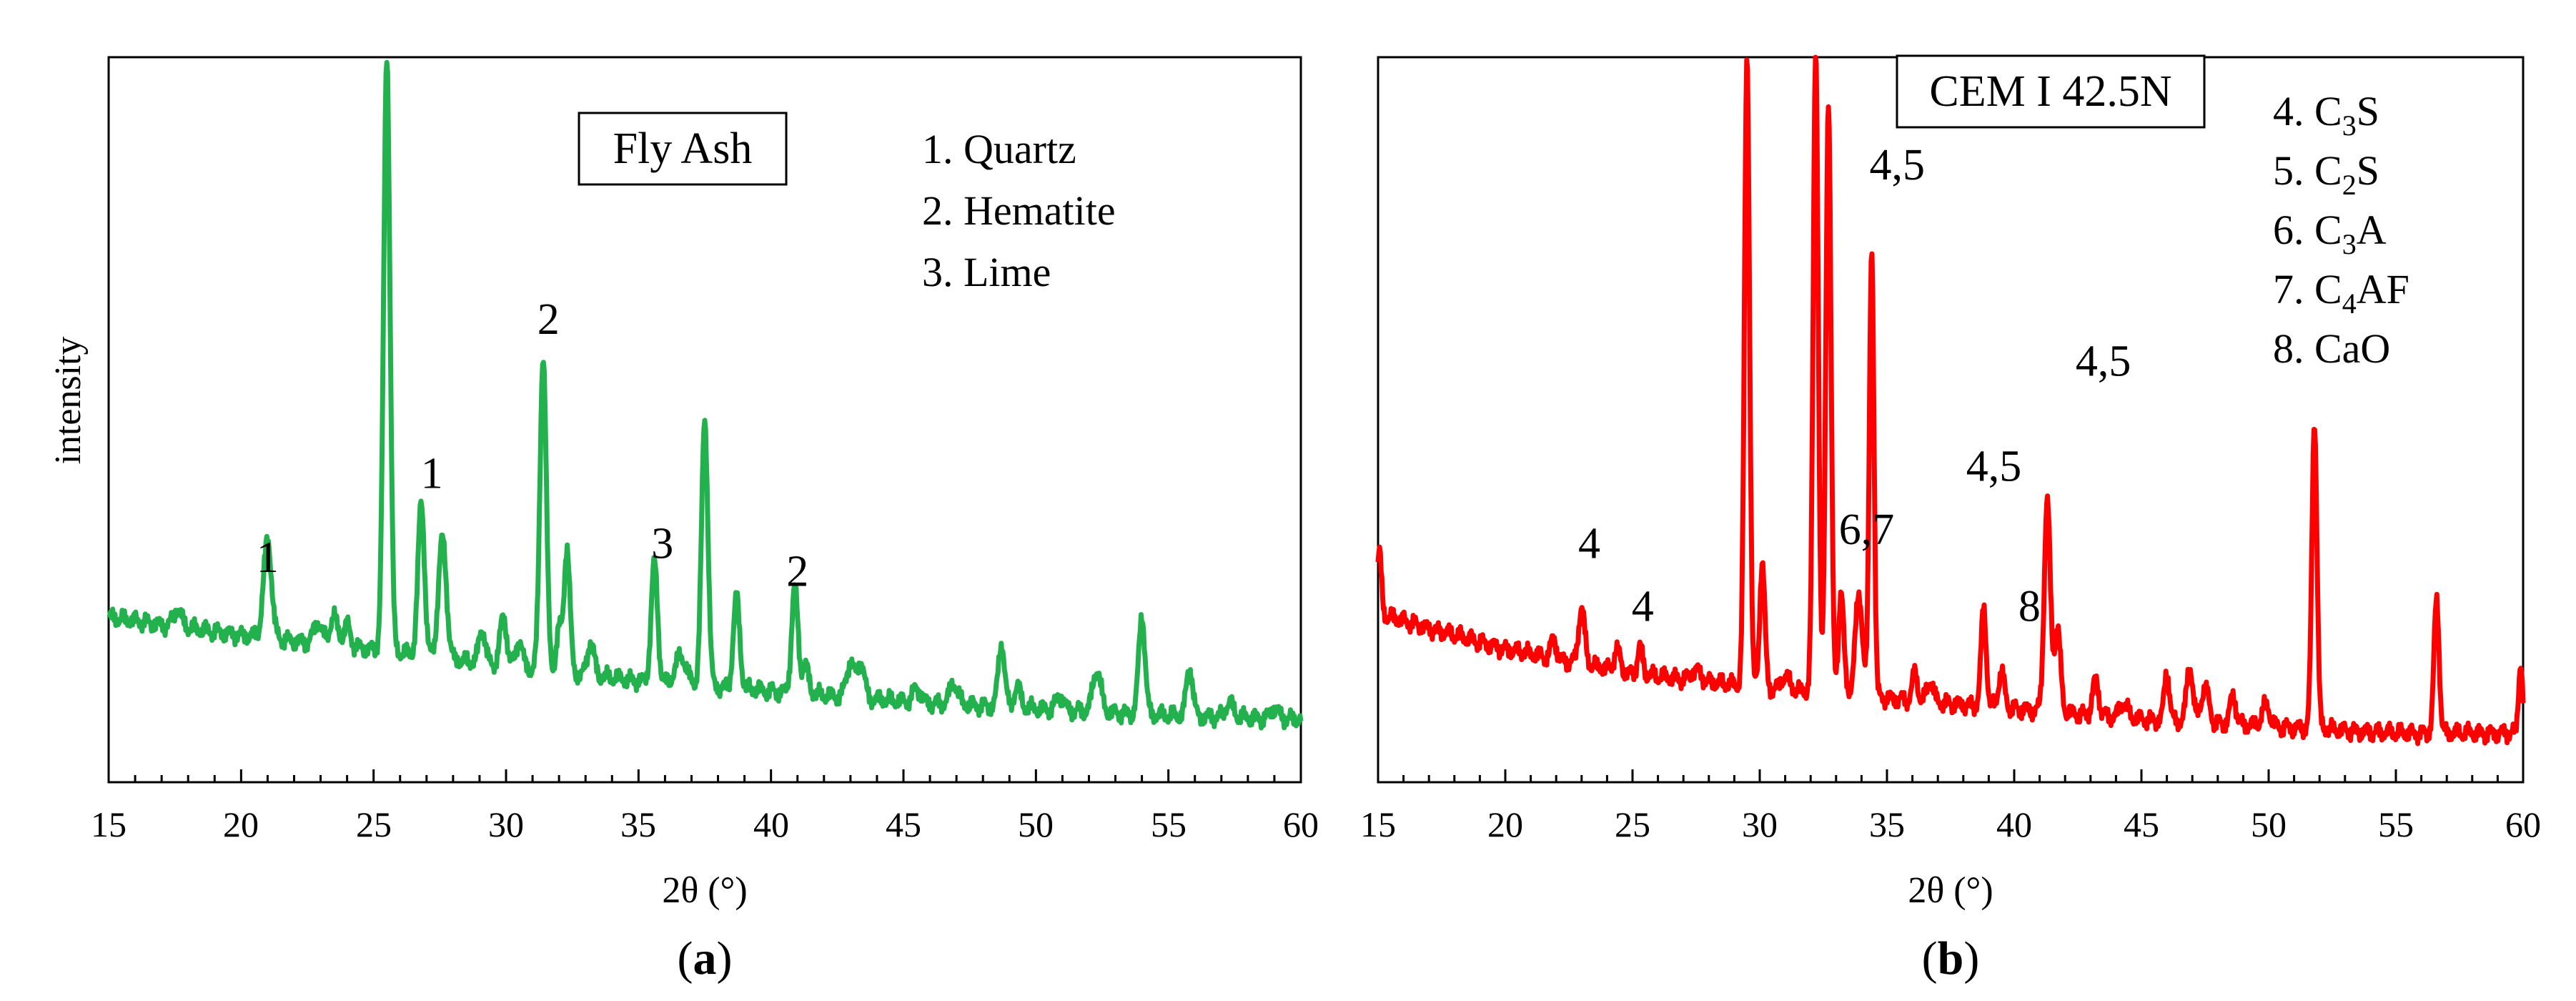 The height and width of the screenshot is (1001, 2576). I want to click on peak-labels: 4444,54,56,74,584,5, so click(1855, 315).